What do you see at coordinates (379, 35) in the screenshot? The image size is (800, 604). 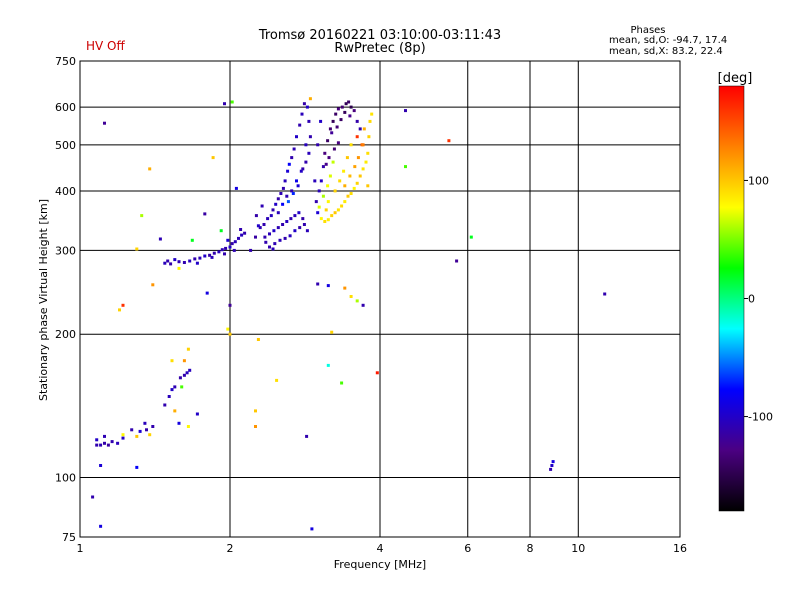 I see `chart-title: Tromsø 20160221 03:10:00-03:11:43` at bounding box center [379, 35].